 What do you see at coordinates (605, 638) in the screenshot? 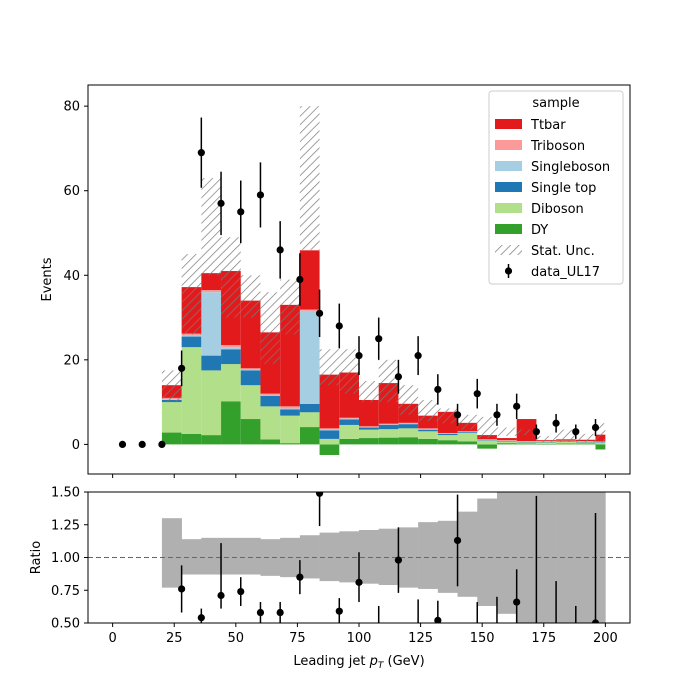
I see `x-tick-label: 200` at bounding box center [605, 638].